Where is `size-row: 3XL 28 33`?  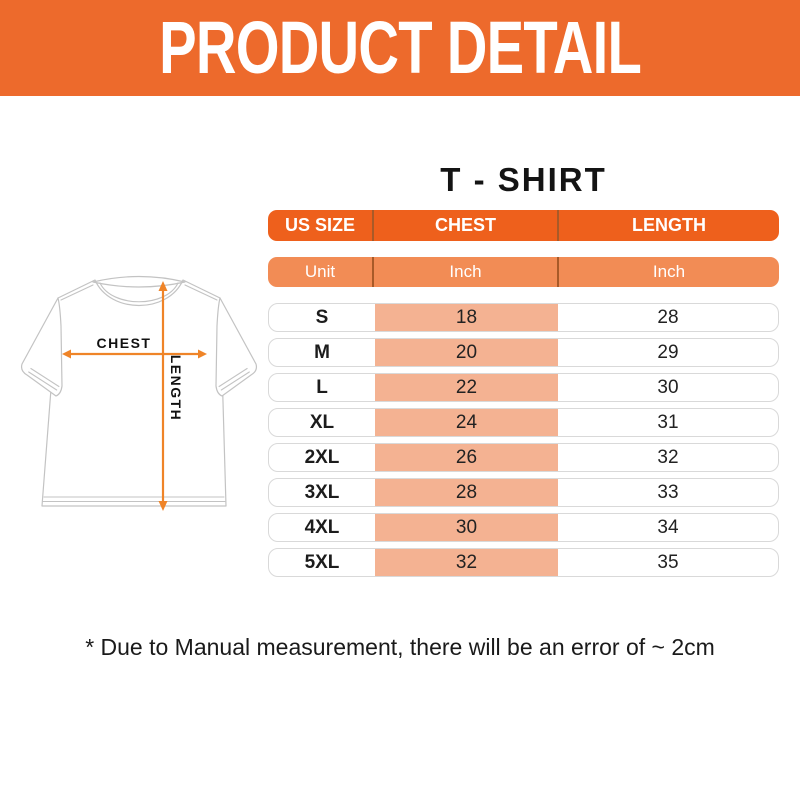 size-row: 3XL 28 33 is located at coordinates (523, 492).